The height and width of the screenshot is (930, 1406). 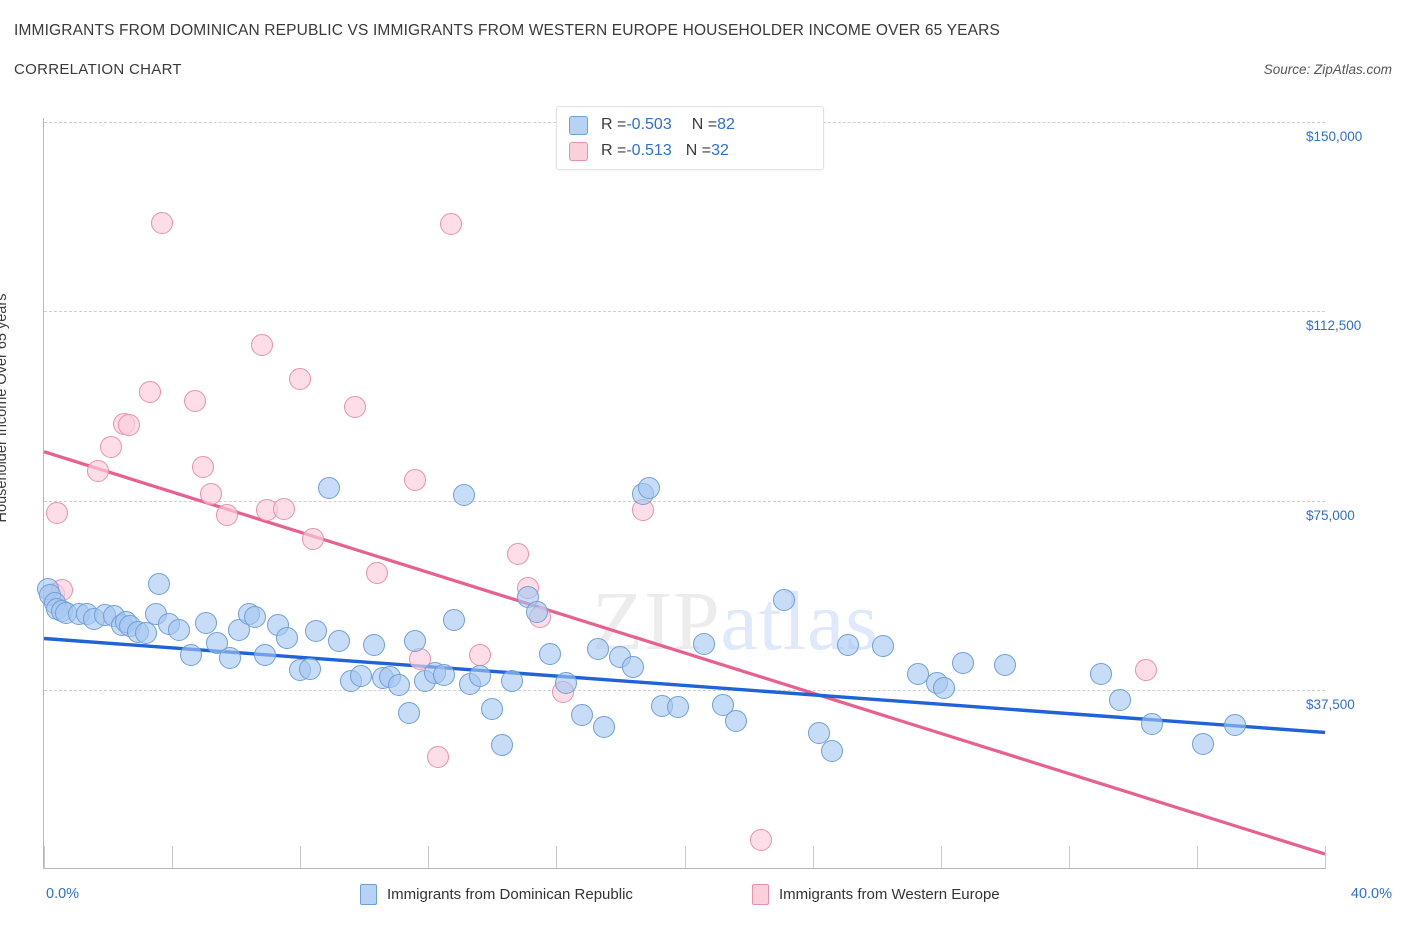 I want to click on series-label-dominican-republic: Immigrants from Dominican Republic, so click(x=510, y=894).